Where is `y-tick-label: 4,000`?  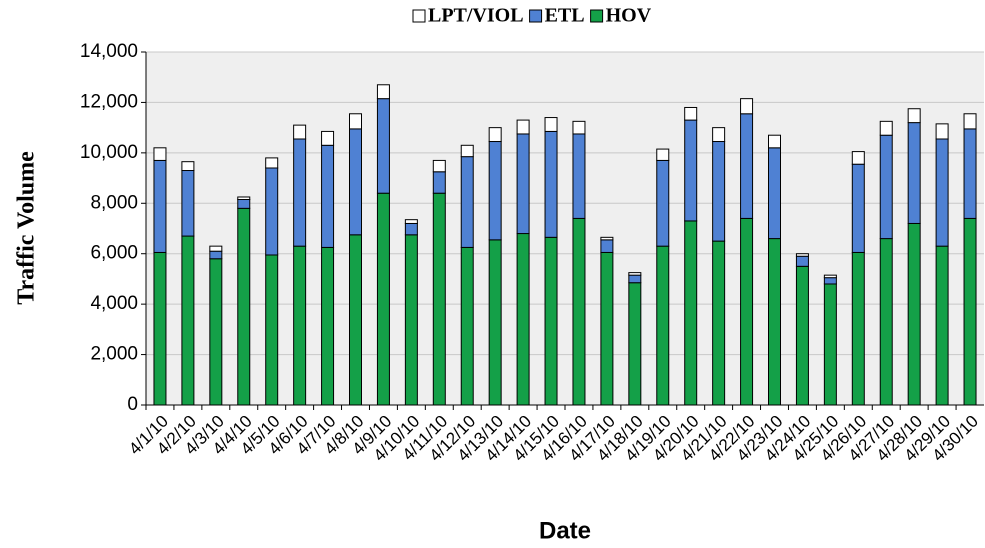 y-tick-label: 4,000 is located at coordinates (114, 303).